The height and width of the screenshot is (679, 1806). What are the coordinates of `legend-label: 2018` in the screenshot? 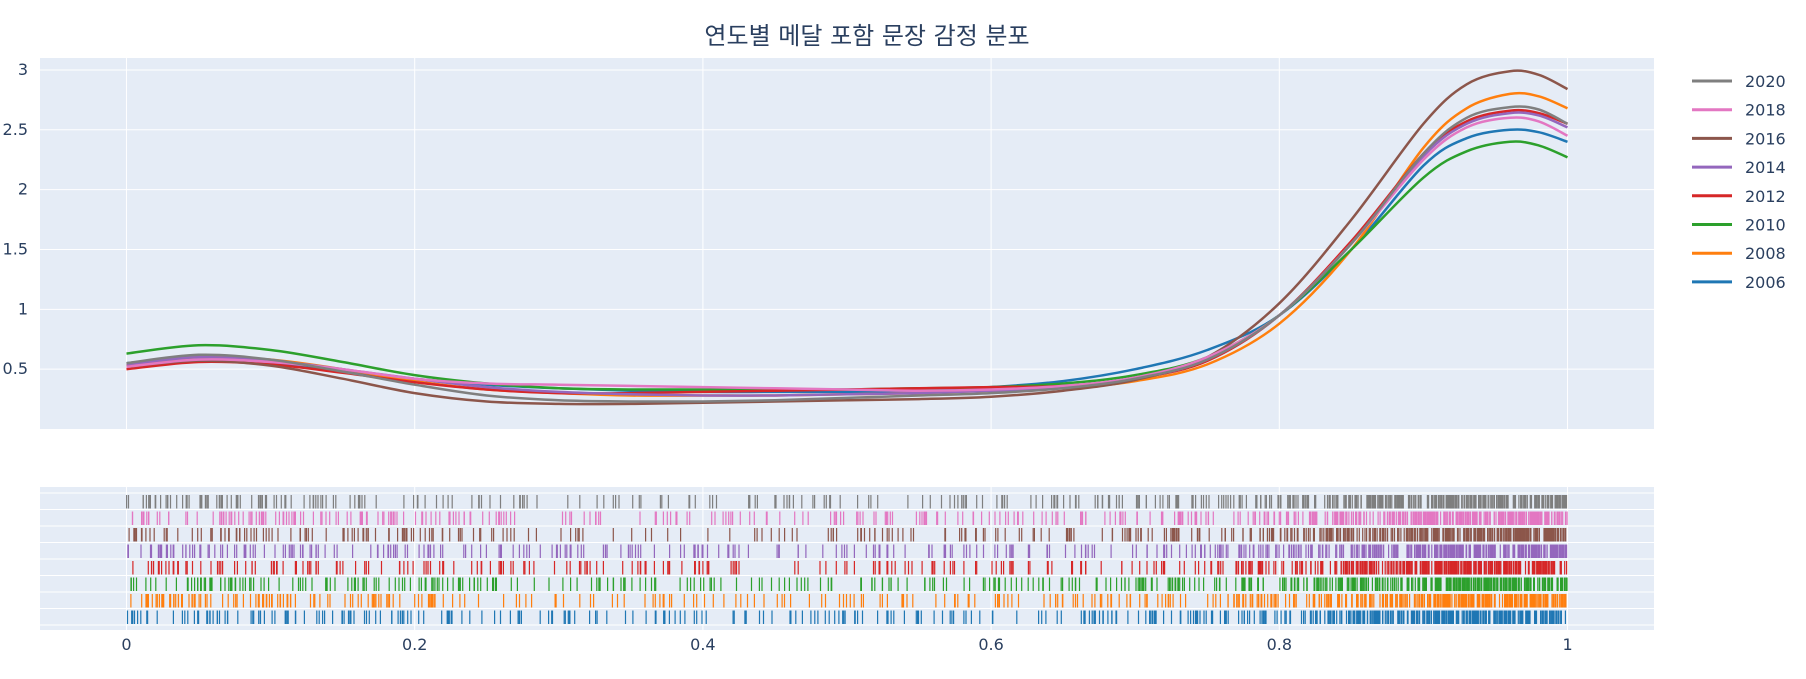 It's located at (1765, 110).